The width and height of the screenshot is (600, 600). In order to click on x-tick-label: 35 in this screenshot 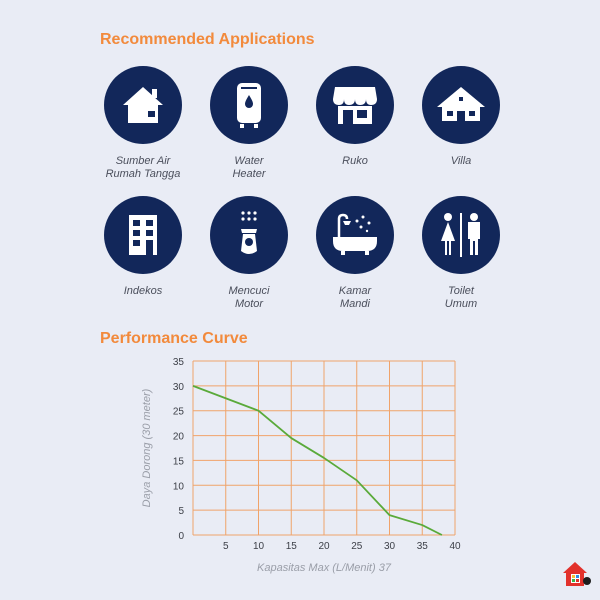, I will do `click(423, 546)`.